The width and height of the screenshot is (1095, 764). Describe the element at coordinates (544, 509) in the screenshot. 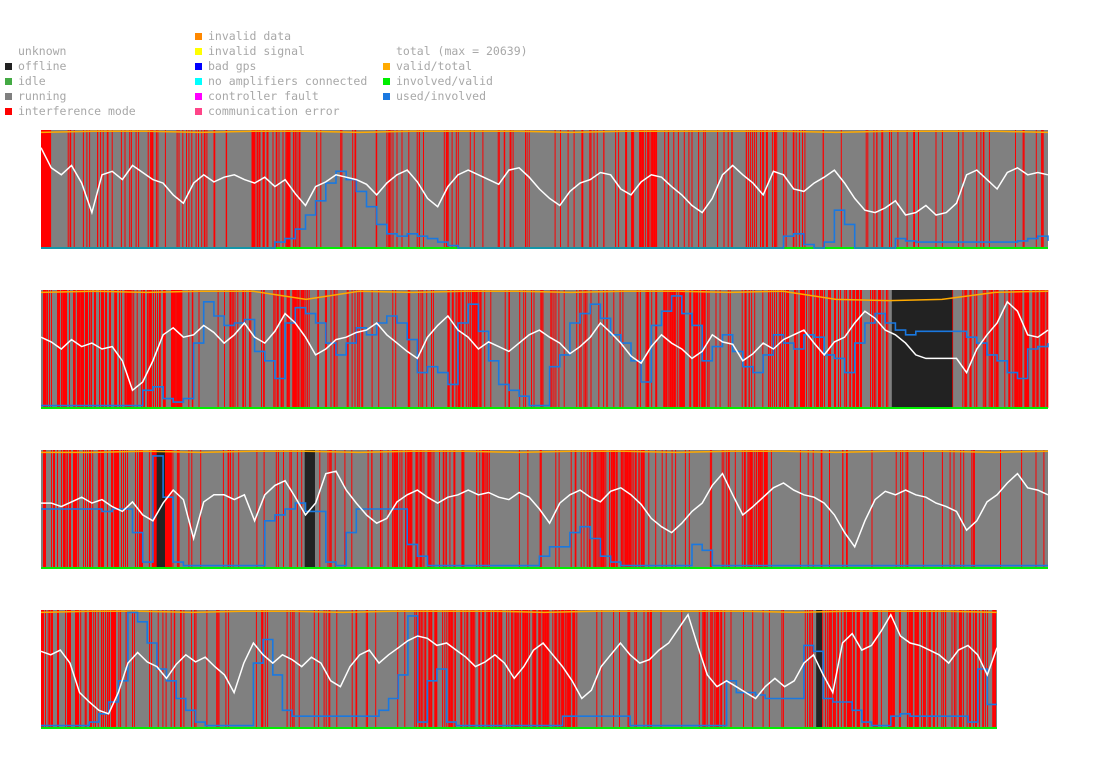

I see `running-background` at that location.